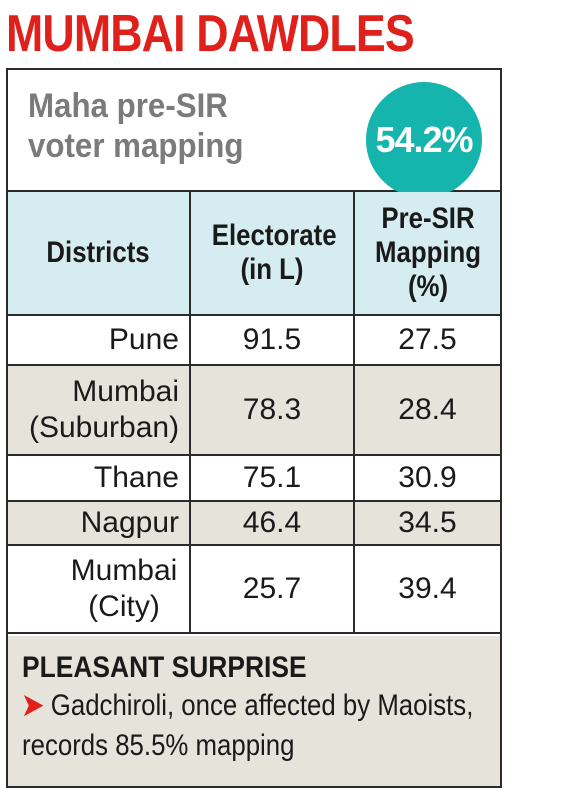 Image resolution: width=569 pixels, height=800 pixels. Describe the element at coordinates (145, 126) in the screenshot. I see `subtitle: Maha pre-SIR voter mapping` at that location.